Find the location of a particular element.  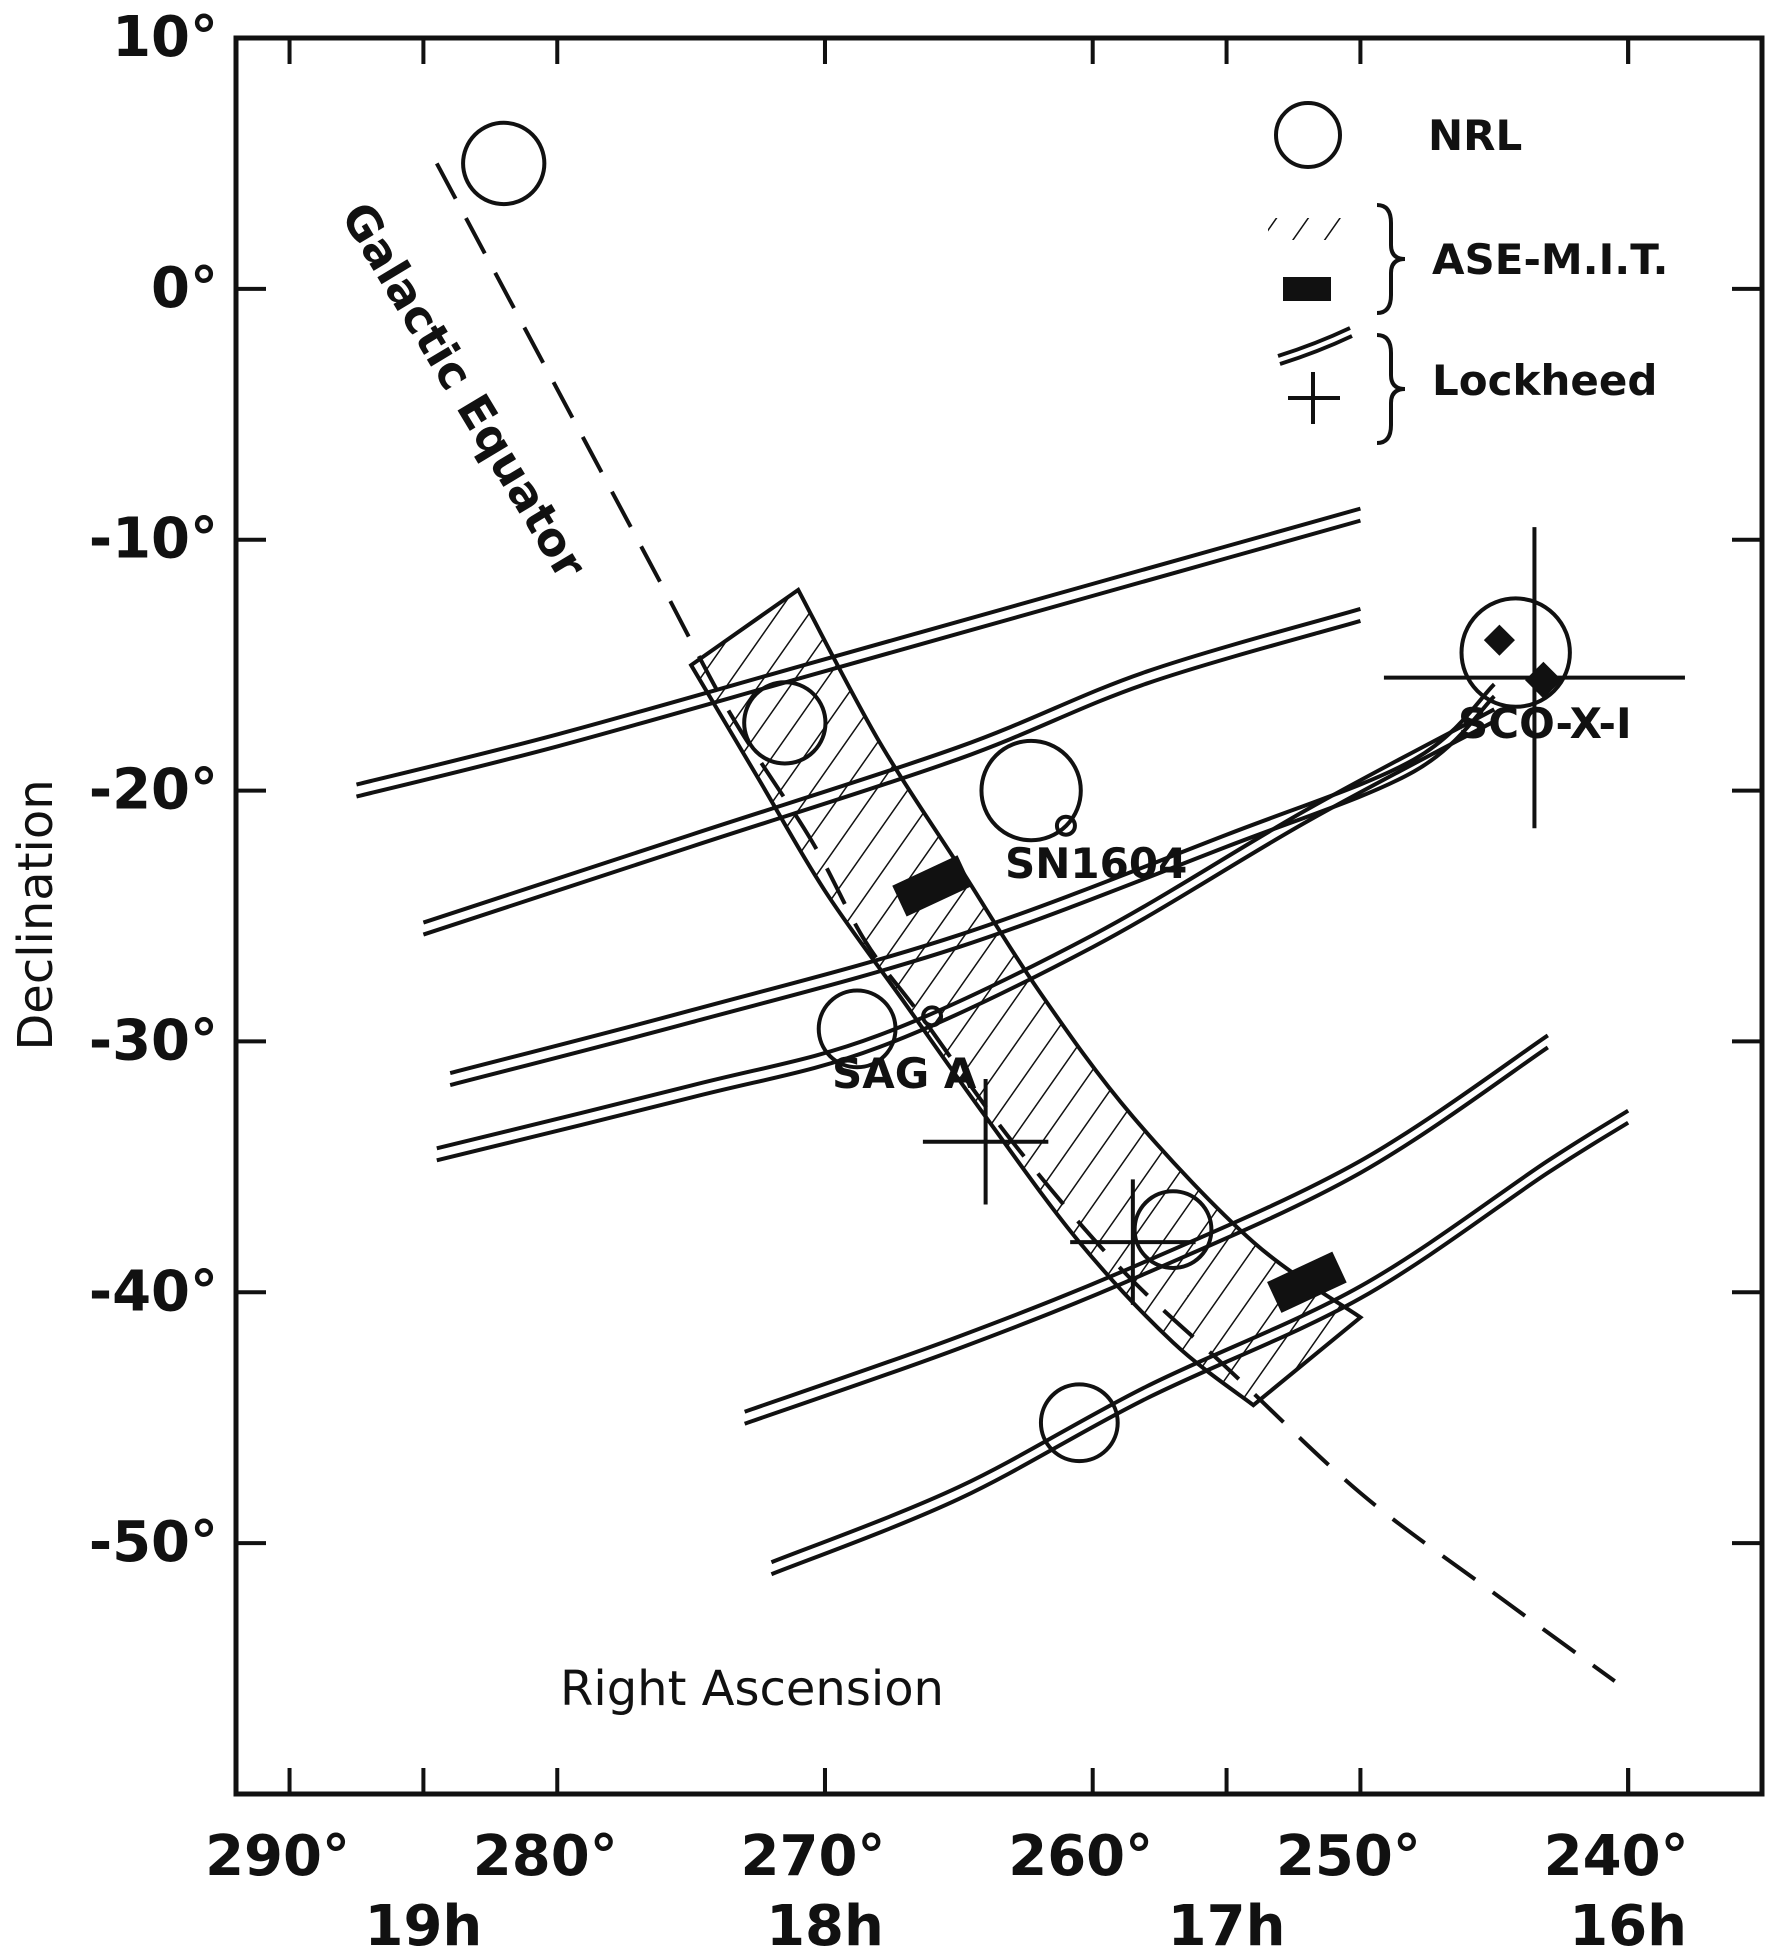

legend-nrl-symbol is located at coordinates (1308, 135).